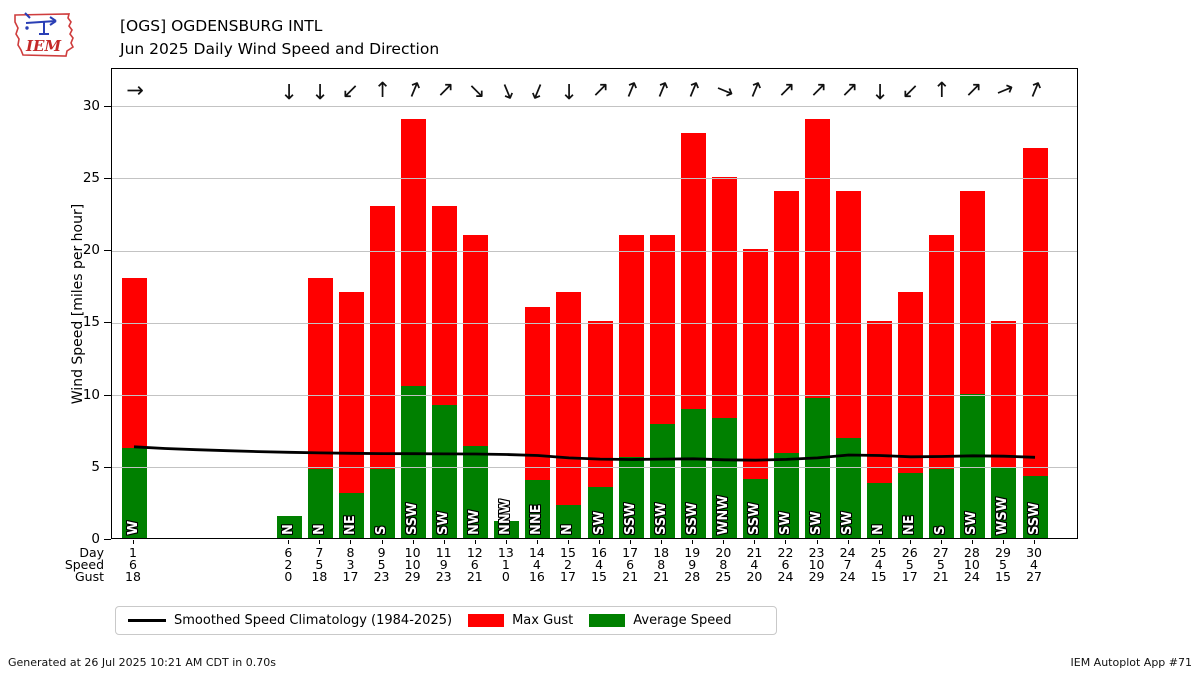 Image resolution: width=1200 pixels, height=675 pixels. What do you see at coordinates (682, 620) in the screenshot?
I see `legend-label-average-speed: Average Speed` at bounding box center [682, 620].